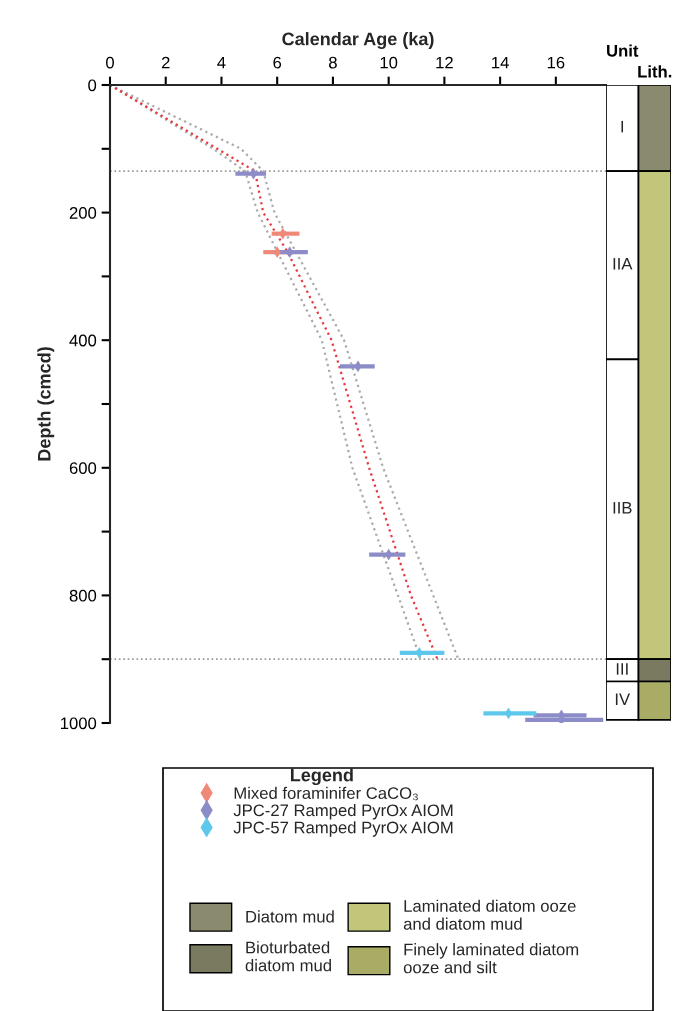 This screenshot has width=673, height=1011. What do you see at coordinates (623, 699) in the screenshot?
I see `series-label: IV` at bounding box center [623, 699].